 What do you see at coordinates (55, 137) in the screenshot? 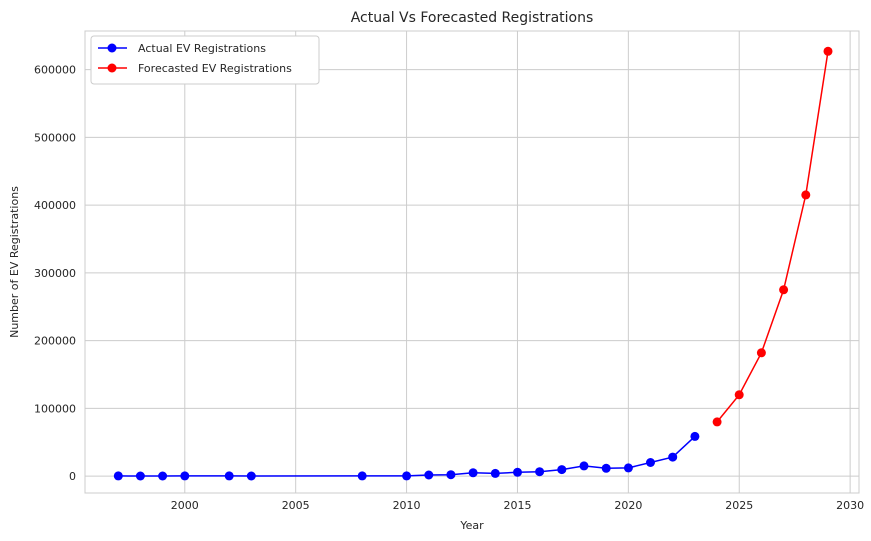
I see `y-tick-label: 500000` at bounding box center [55, 137].